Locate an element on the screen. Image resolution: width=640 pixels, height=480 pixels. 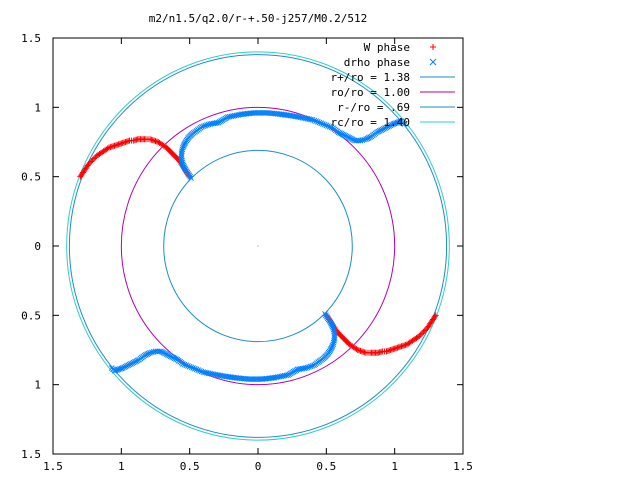
legend-entry: r+/ro = 1.38 is located at coordinates (393, 77).